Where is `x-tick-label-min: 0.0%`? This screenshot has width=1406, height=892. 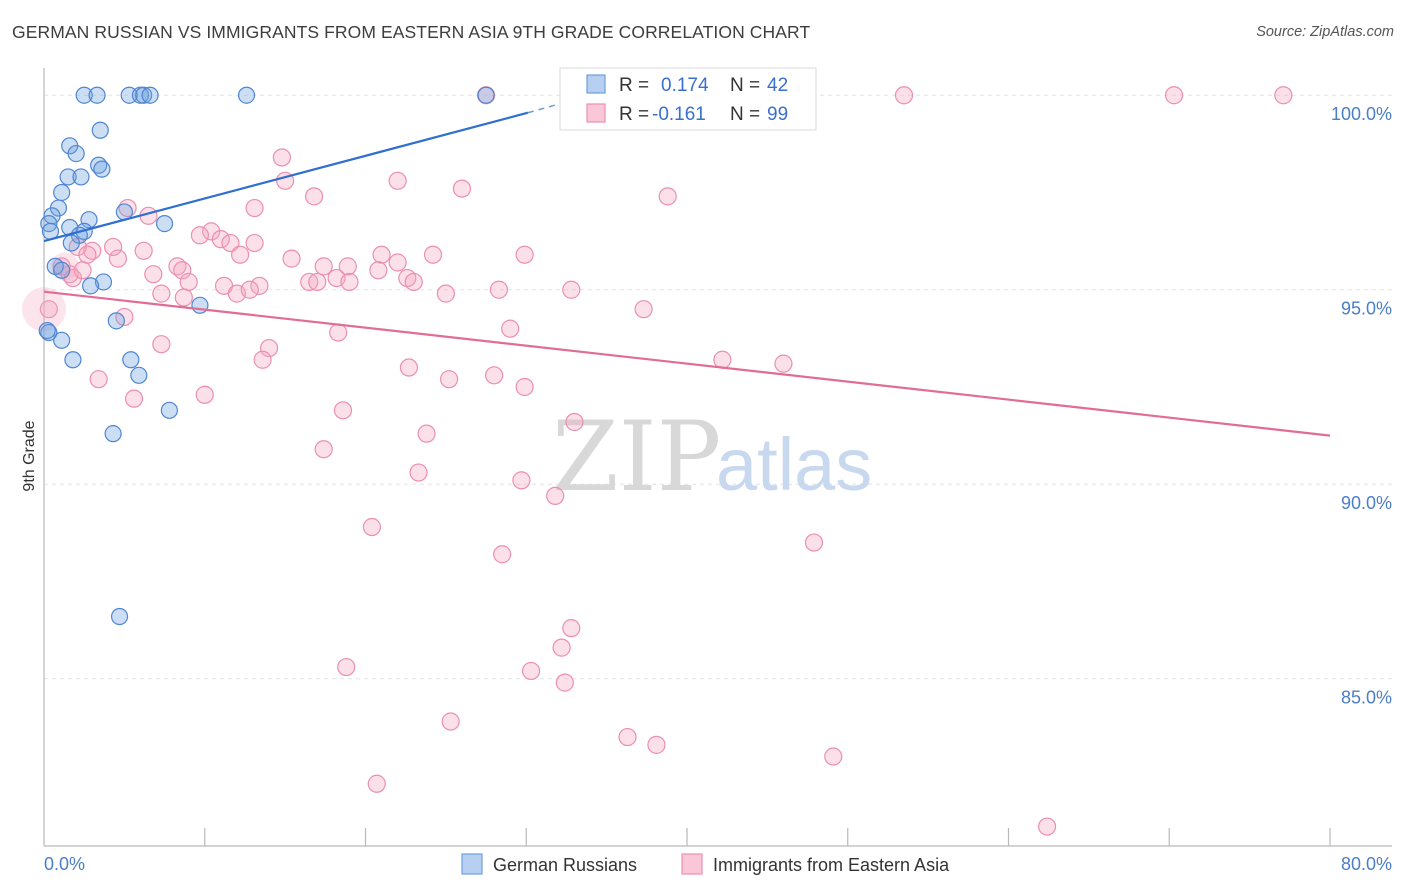
x-tick-label-min: 0.0% is located at coordinates (64, 864).